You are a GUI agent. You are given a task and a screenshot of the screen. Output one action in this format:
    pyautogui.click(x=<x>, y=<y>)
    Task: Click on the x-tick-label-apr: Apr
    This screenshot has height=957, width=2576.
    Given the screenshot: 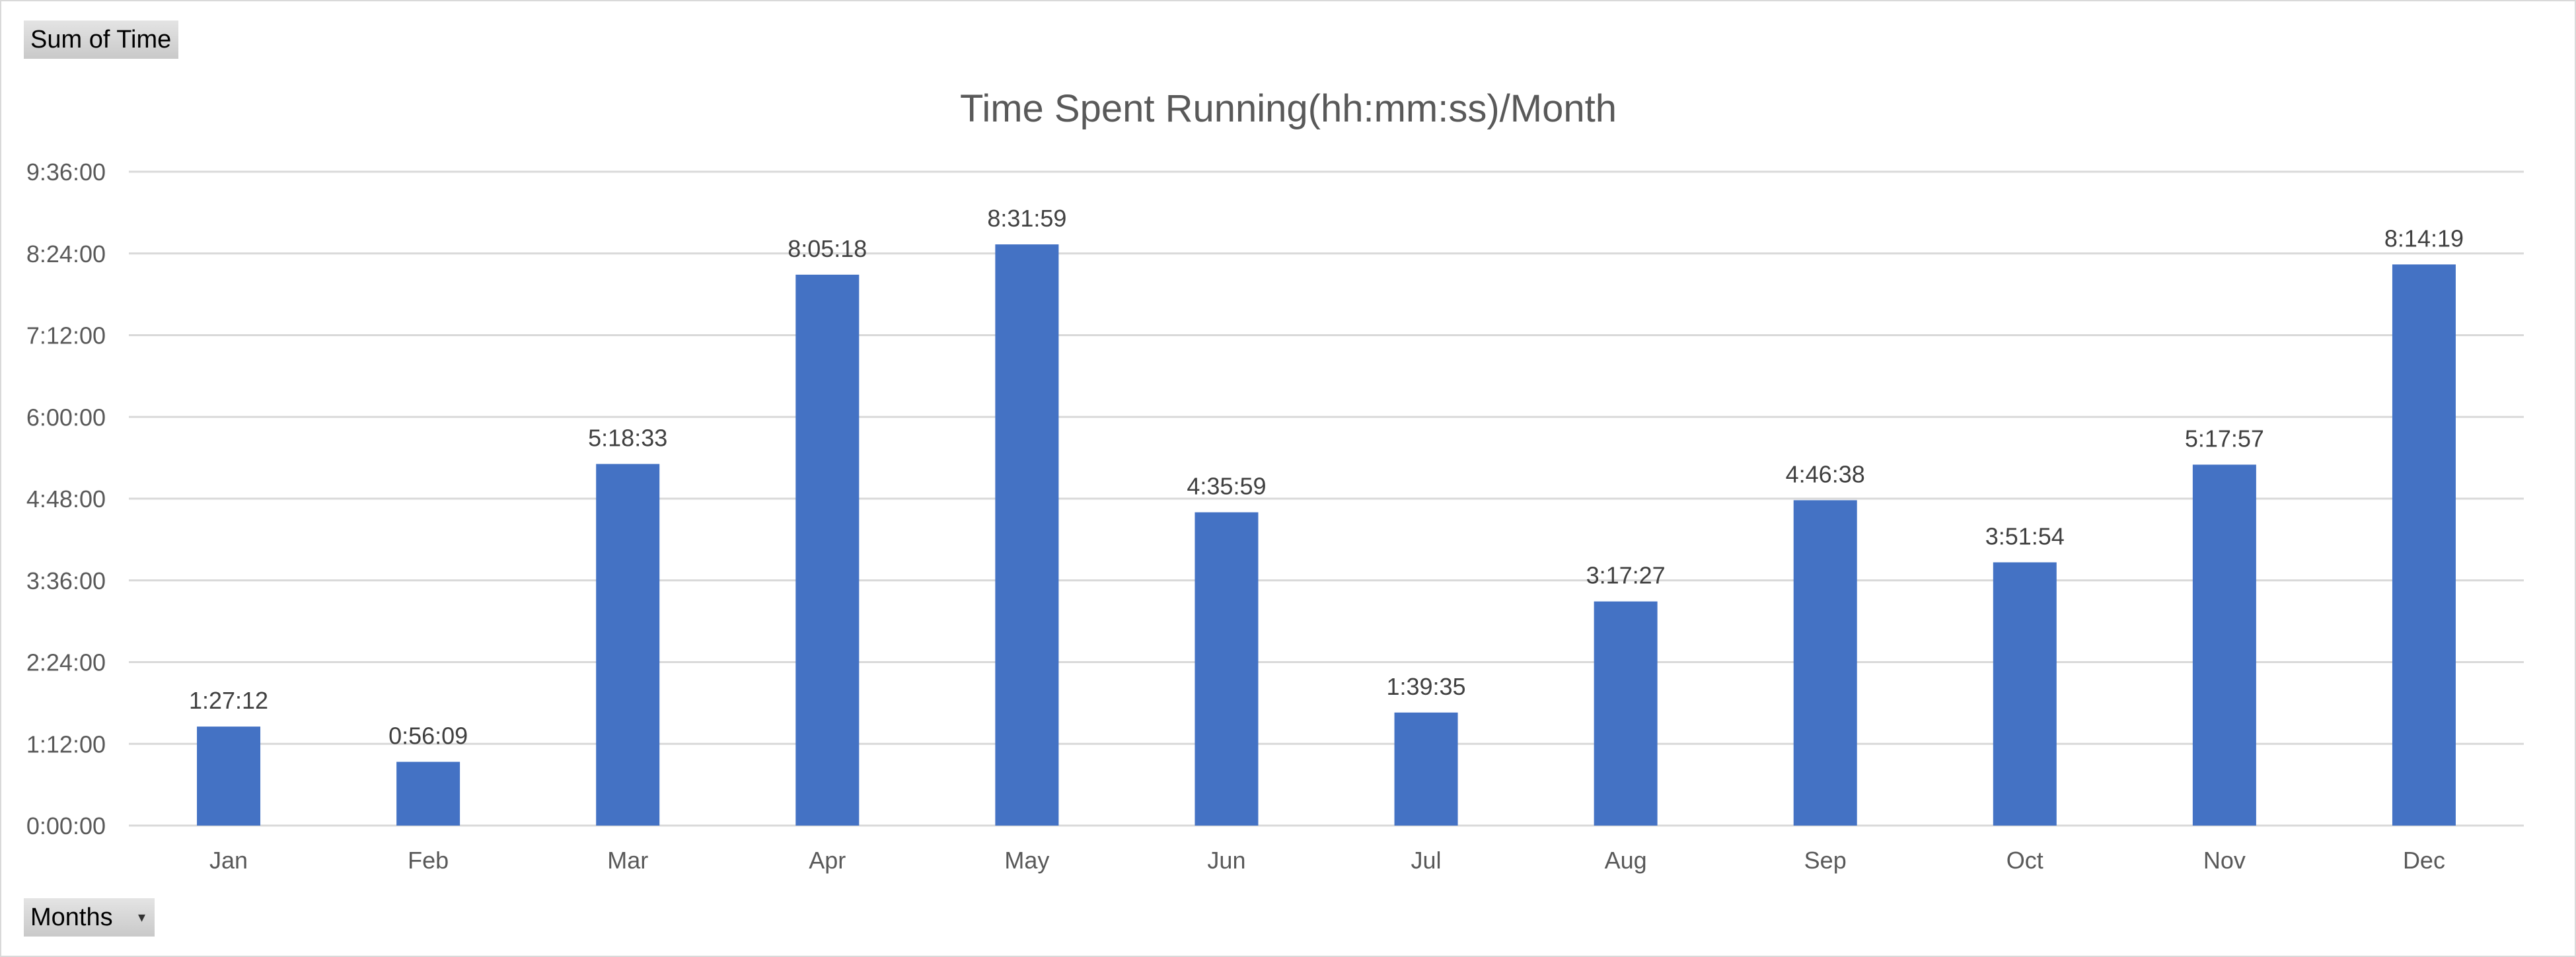 What is the action you would take?
    pyautogui.click(x=827, y=860)
    